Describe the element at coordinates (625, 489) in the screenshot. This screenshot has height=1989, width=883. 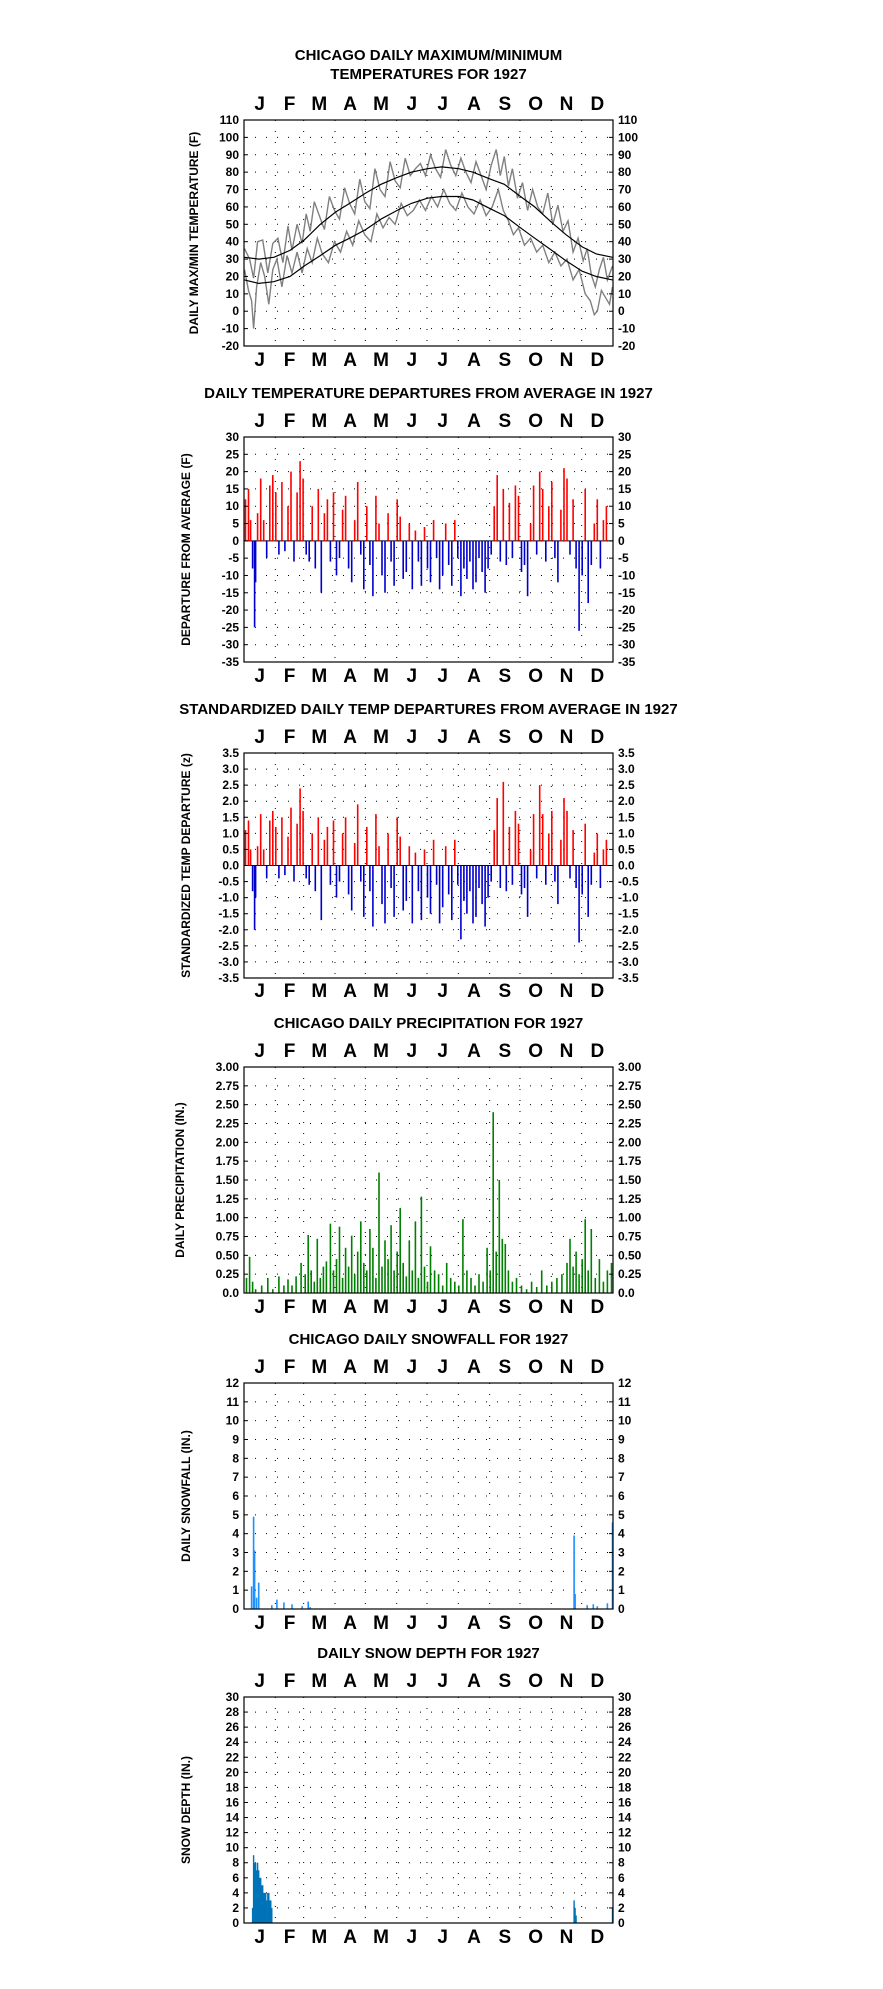
I see `y-tick-label-right: 15` at that location.